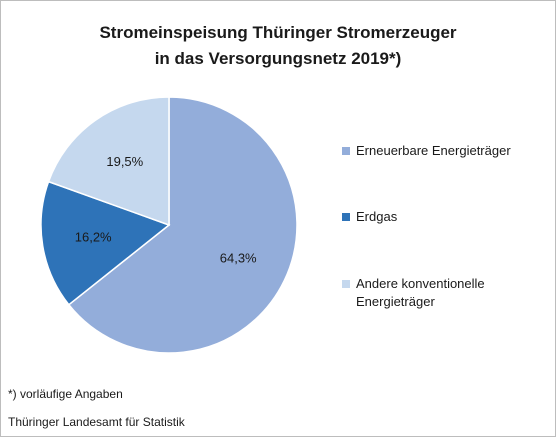  Describe the element at coordinates (124, 161) in the screenshot. I see `data-label-andere: 19,5%` at that location.